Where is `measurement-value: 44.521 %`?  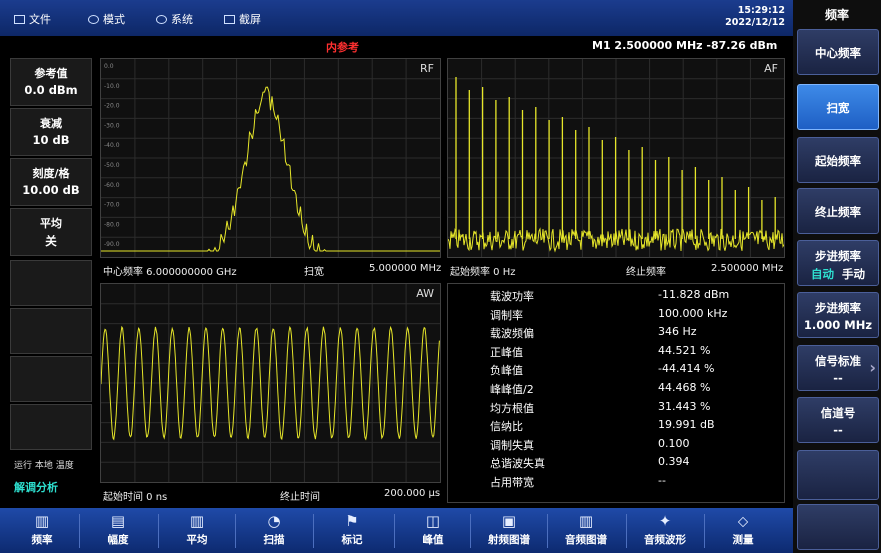
measurement-value: 44.521 % is located at coordinates (684, 350).